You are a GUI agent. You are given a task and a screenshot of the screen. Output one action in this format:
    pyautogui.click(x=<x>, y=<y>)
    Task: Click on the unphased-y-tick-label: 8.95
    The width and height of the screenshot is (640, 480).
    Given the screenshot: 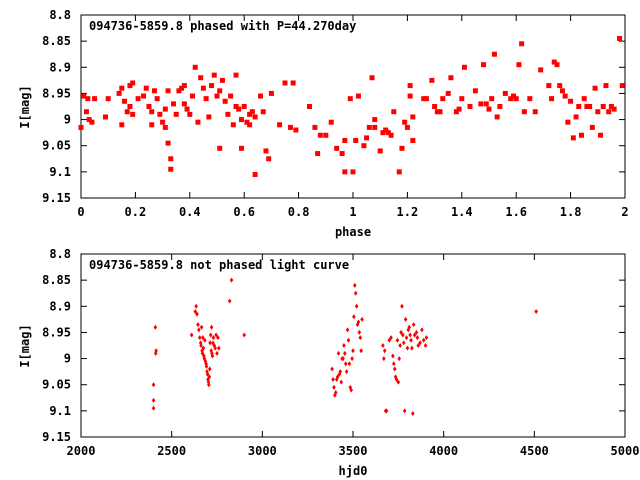 What is the action you would take?
    pyautogui.click(x=56, y=332)
    